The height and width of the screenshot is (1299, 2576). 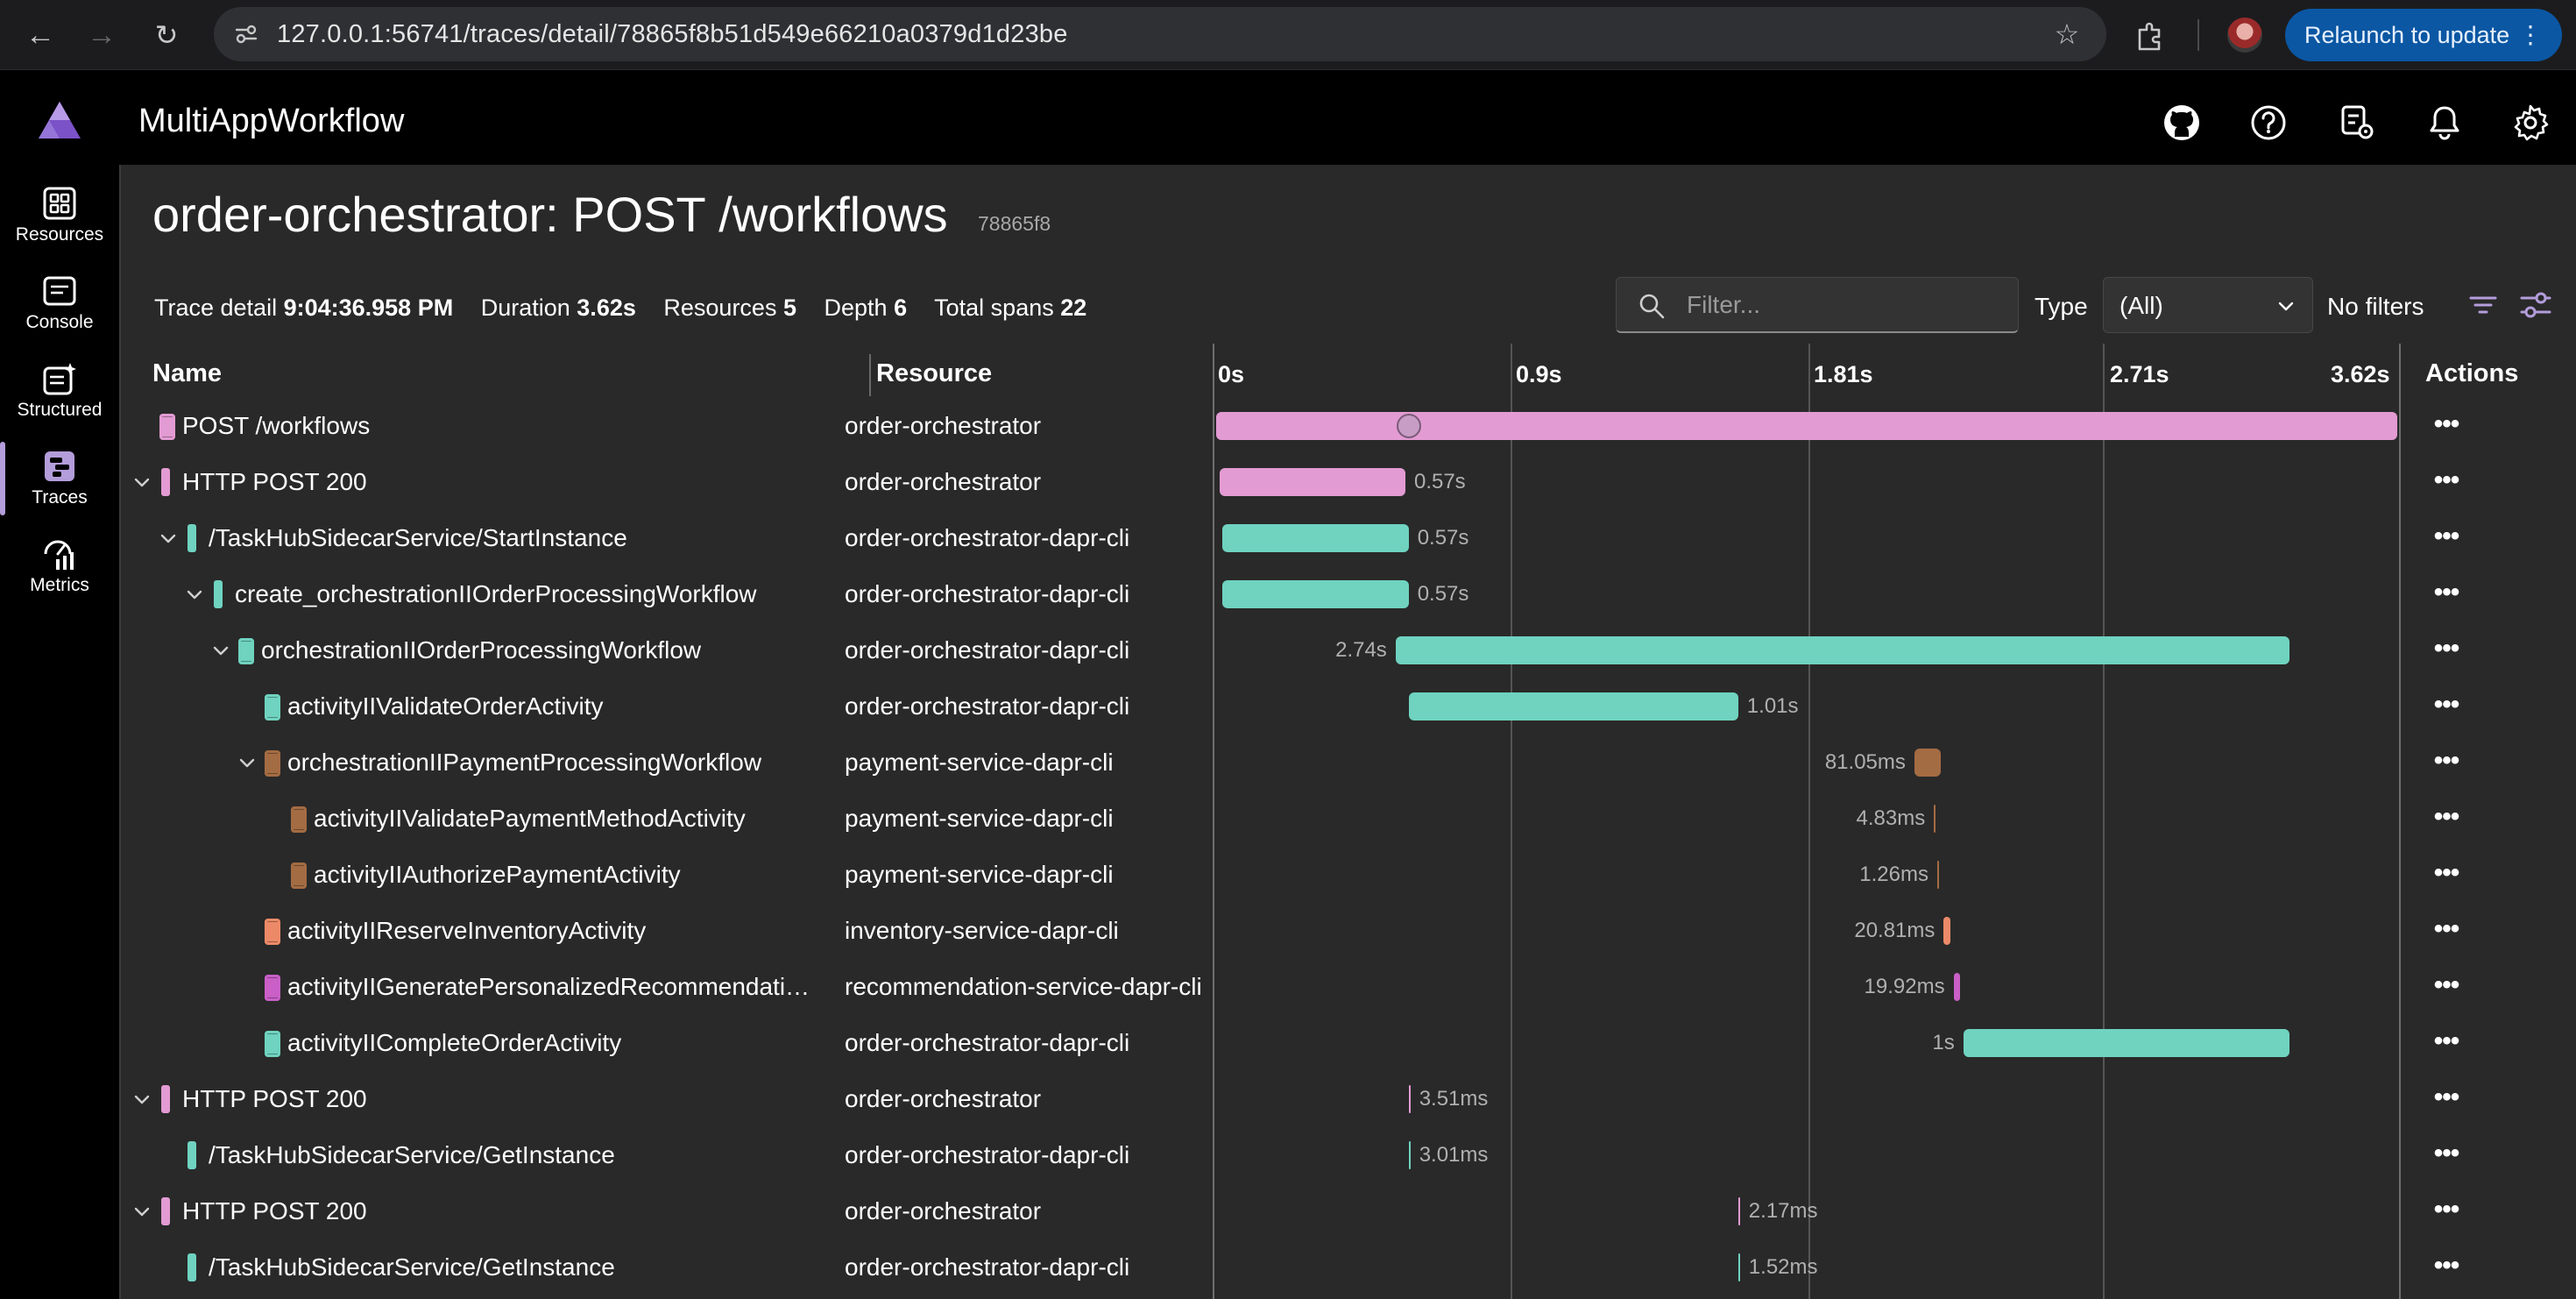 What do you see at coordinates (59, 305) in the screenshot?
I see `nav-item-console: Console` at bounding box center [59, 305].